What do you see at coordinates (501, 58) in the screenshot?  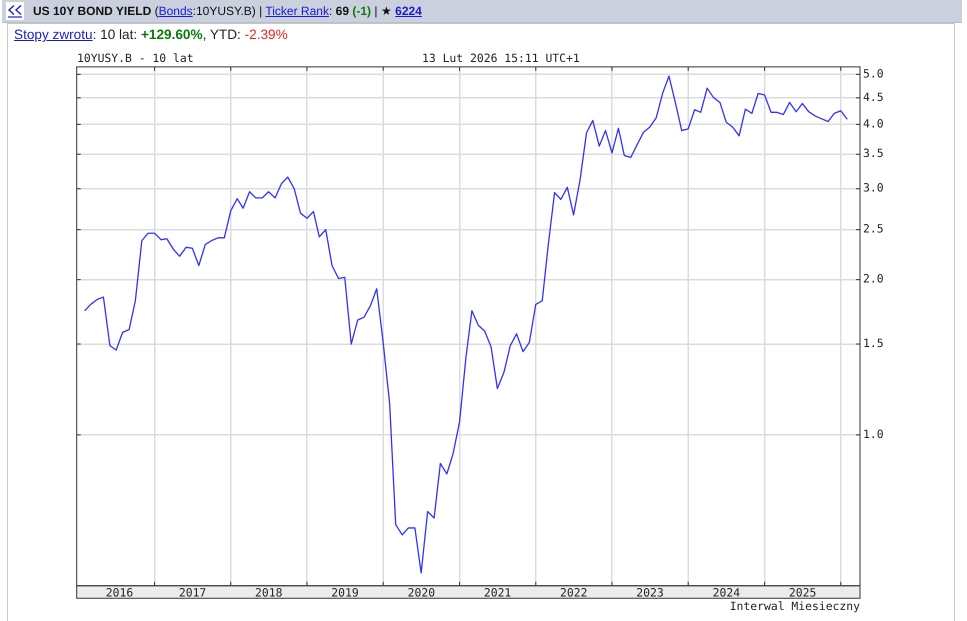 I see `text: 13 Lut 2026 15:11 UTC+1` at bounding box center [501, 58].